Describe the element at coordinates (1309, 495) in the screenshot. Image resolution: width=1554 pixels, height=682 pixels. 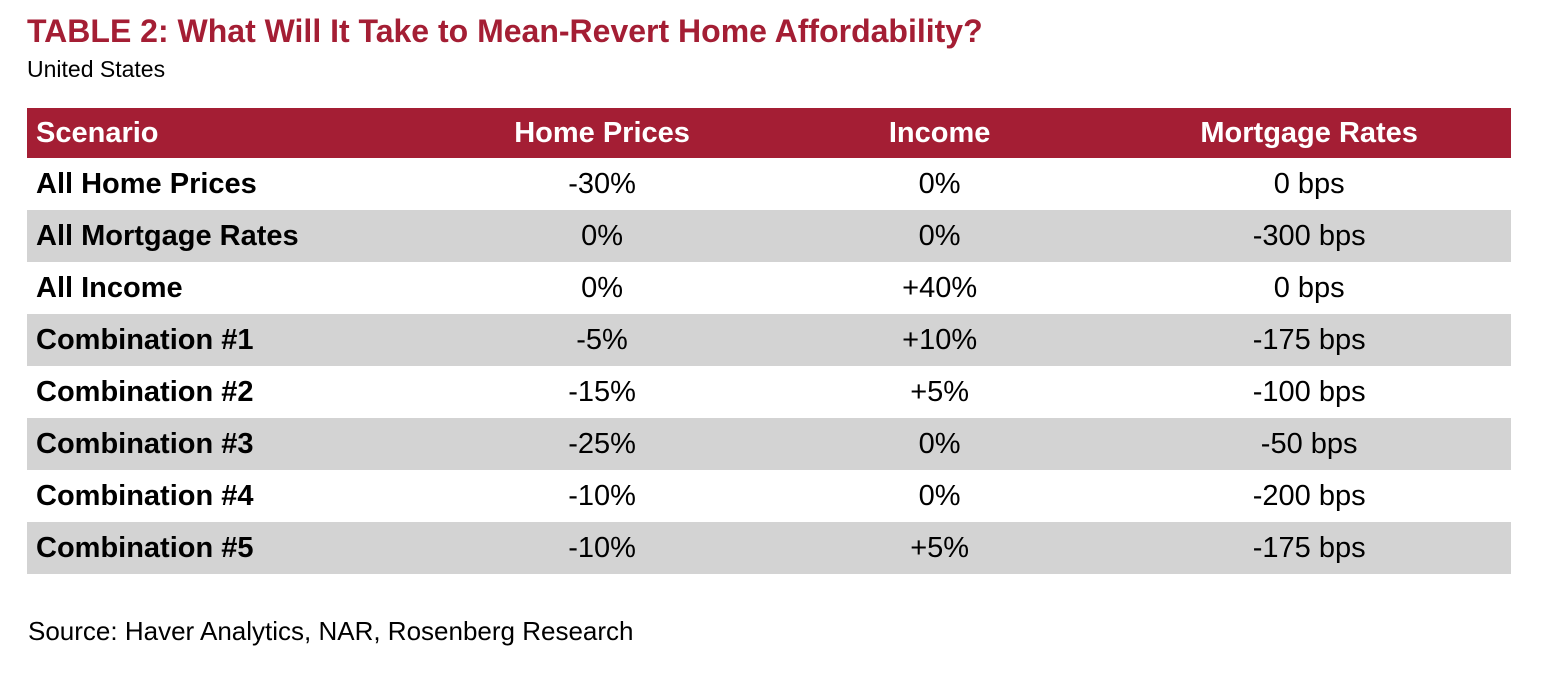
I see `table-cell: -200 bps` at that location.